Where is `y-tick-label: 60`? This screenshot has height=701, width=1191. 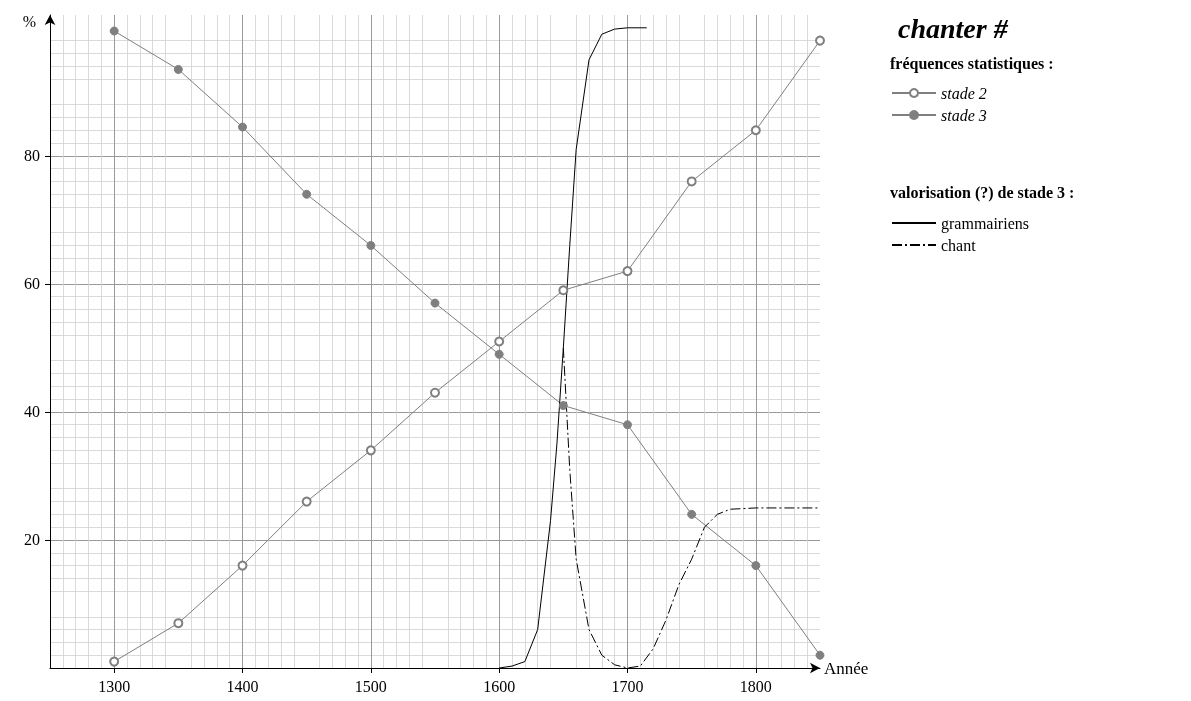 y-tick-label: 60 is located at coordinates (32, 284).